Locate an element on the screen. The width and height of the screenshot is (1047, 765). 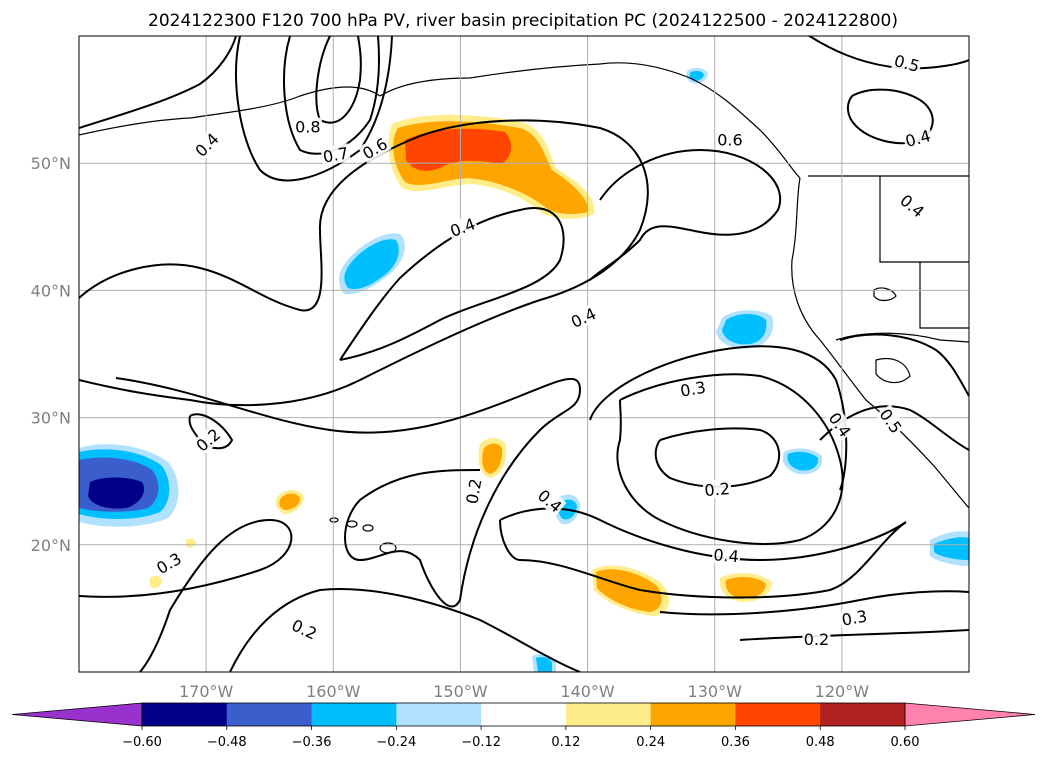
y-tick-label: 40°N is located at coordinates (51, 290).